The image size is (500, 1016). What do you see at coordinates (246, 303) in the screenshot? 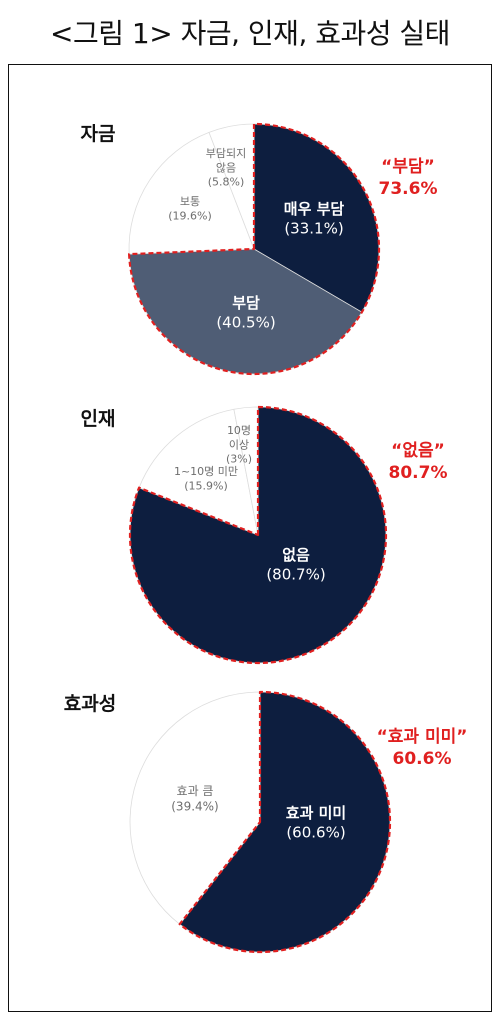
I see `slice-label-line: 부담` at bounding box center [246, 303].